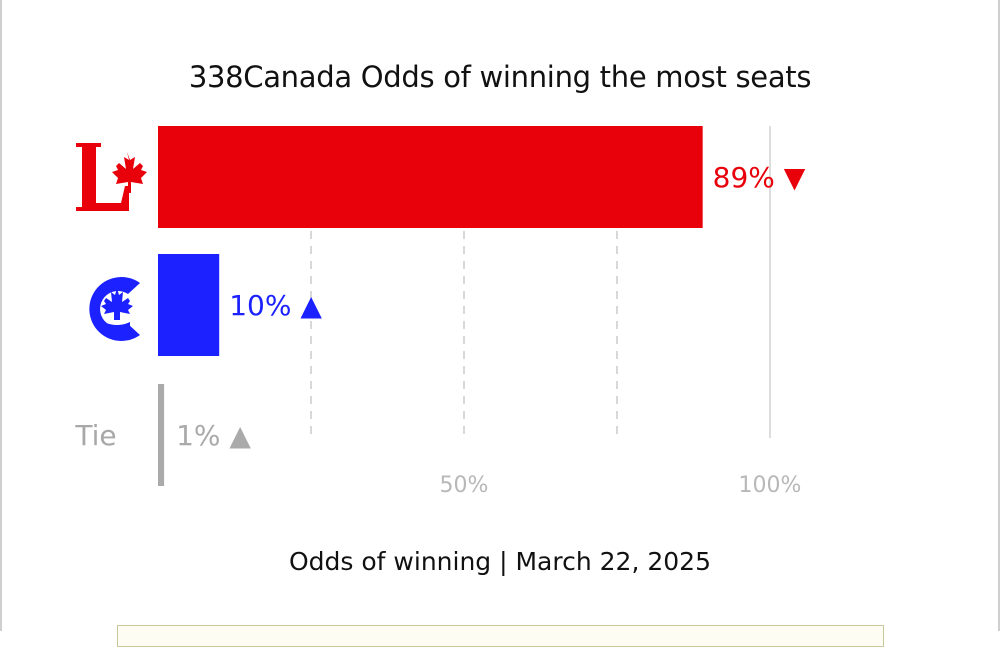 The width and height of the screenshot is (1000, 647). What do you see at coordinates (464, 485) in the screenshot?
I see `x-tick-label-50: 50%` at bounding box center [464, 485].